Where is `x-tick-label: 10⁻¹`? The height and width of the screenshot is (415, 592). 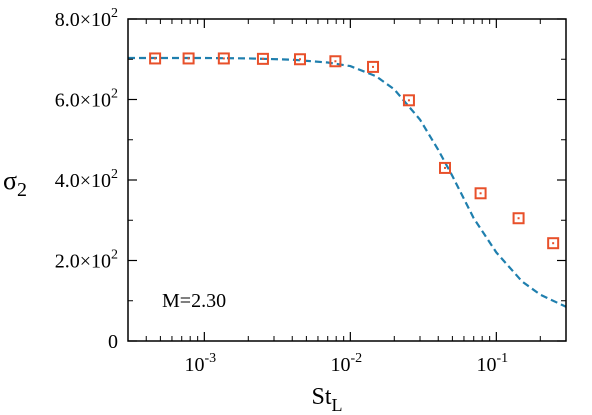 x-tick-label: 10⁻¹ is located at coordinates (493, 363).